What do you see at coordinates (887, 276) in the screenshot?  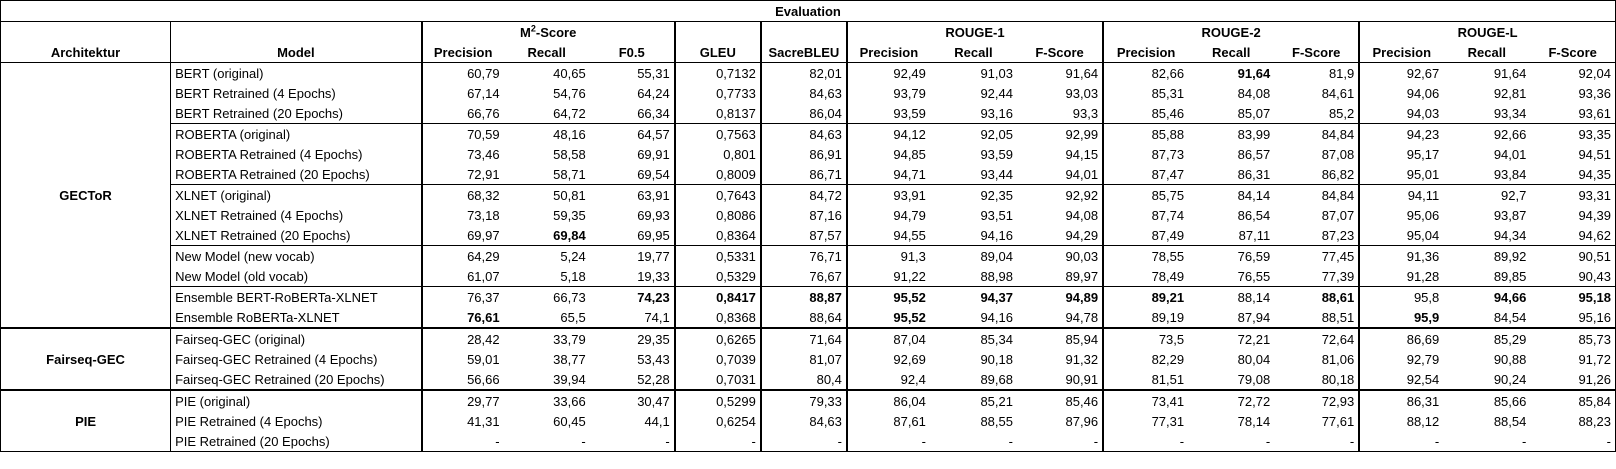 I see `value-cell: 91,22` at bounding box center [887, 276].